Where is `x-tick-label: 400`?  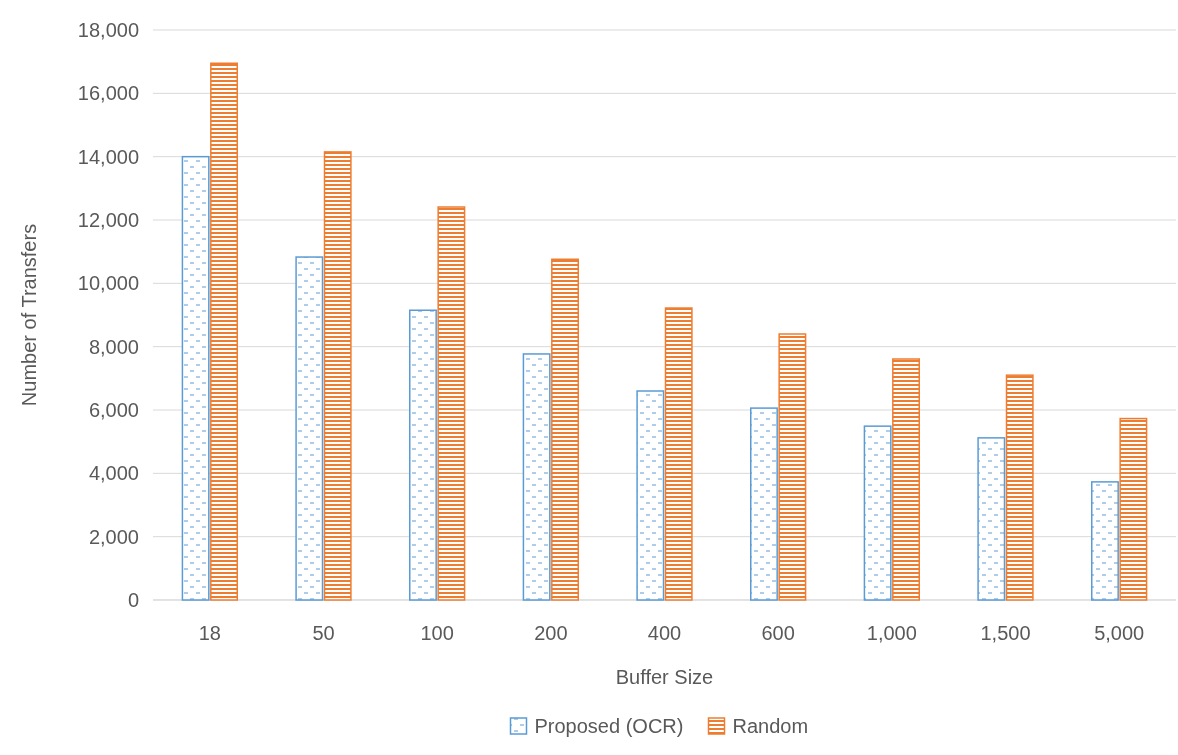
x-tick-label: 400 is located at coordinates (664, 633).